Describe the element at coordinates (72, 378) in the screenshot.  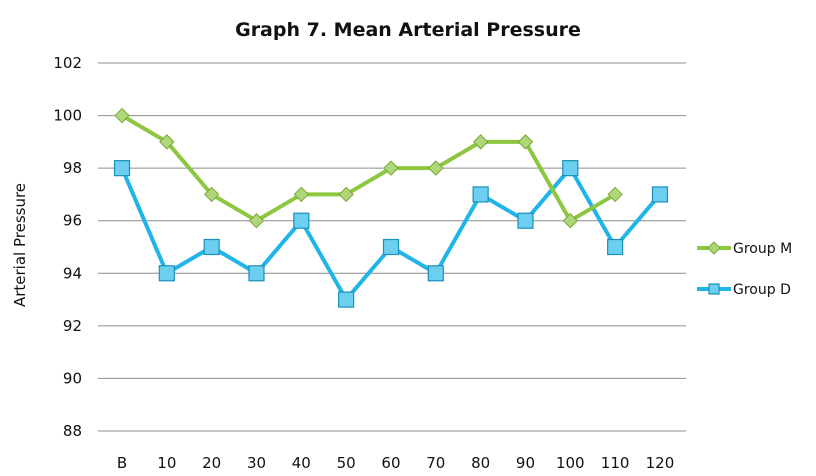
I see `y-tick-label: 90` at that location.